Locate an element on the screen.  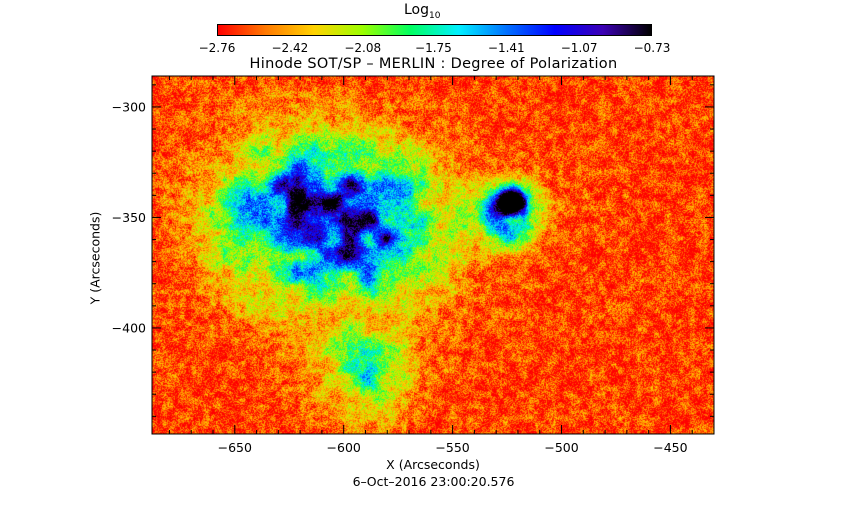
colorbar-tick-label: −1.41 is located at coordinates (506, 48).